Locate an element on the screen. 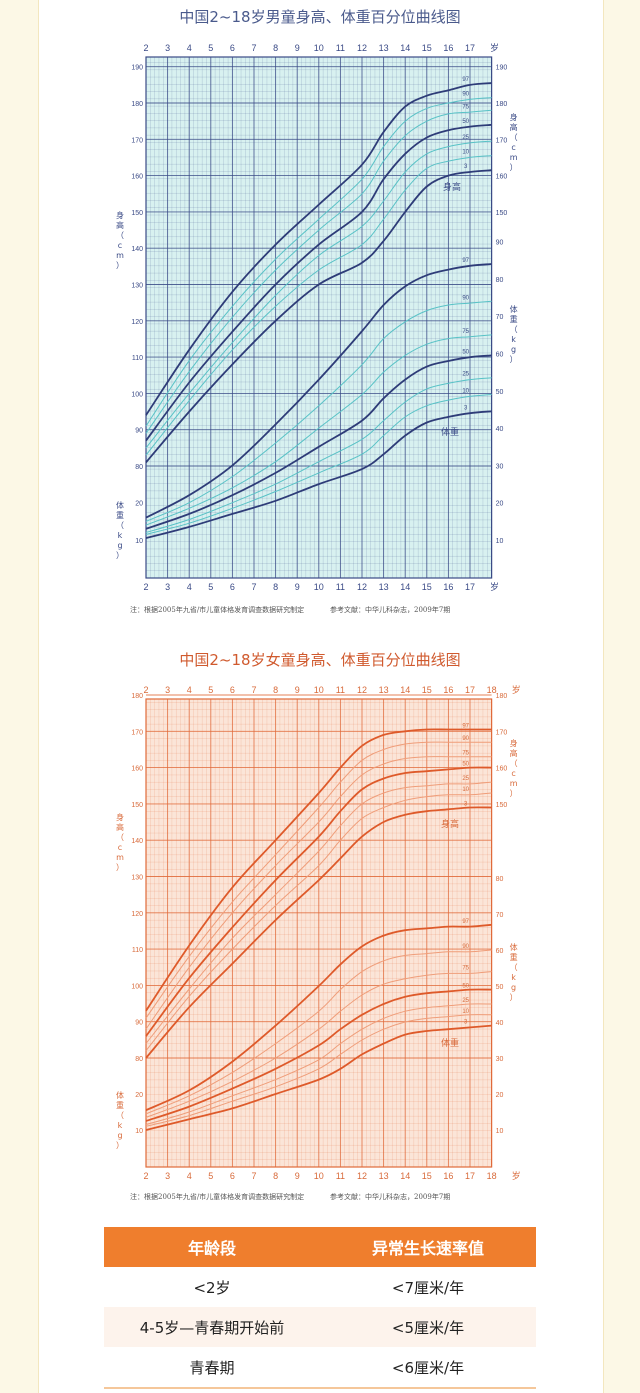 This screenshot has height=1393, width=640. y-height-tick-left: 140 is located at coordinates (137, 249).